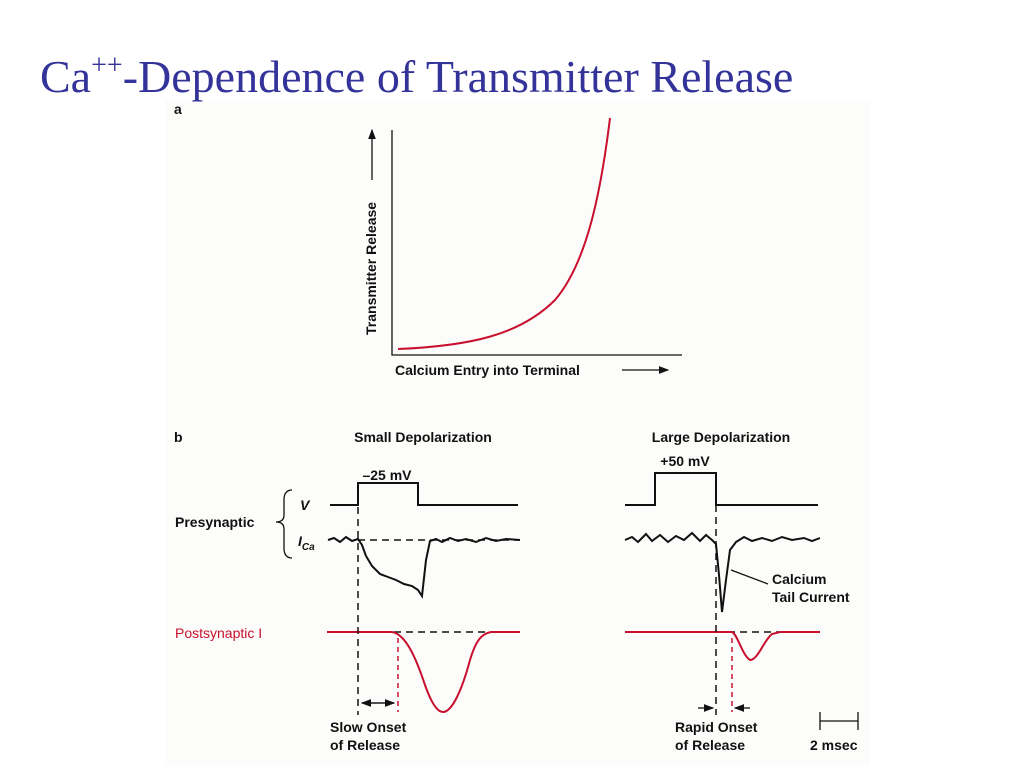 The width and height of the screenshot is (1024, 768). I want to click on panel-label: a, so click(178, 109).